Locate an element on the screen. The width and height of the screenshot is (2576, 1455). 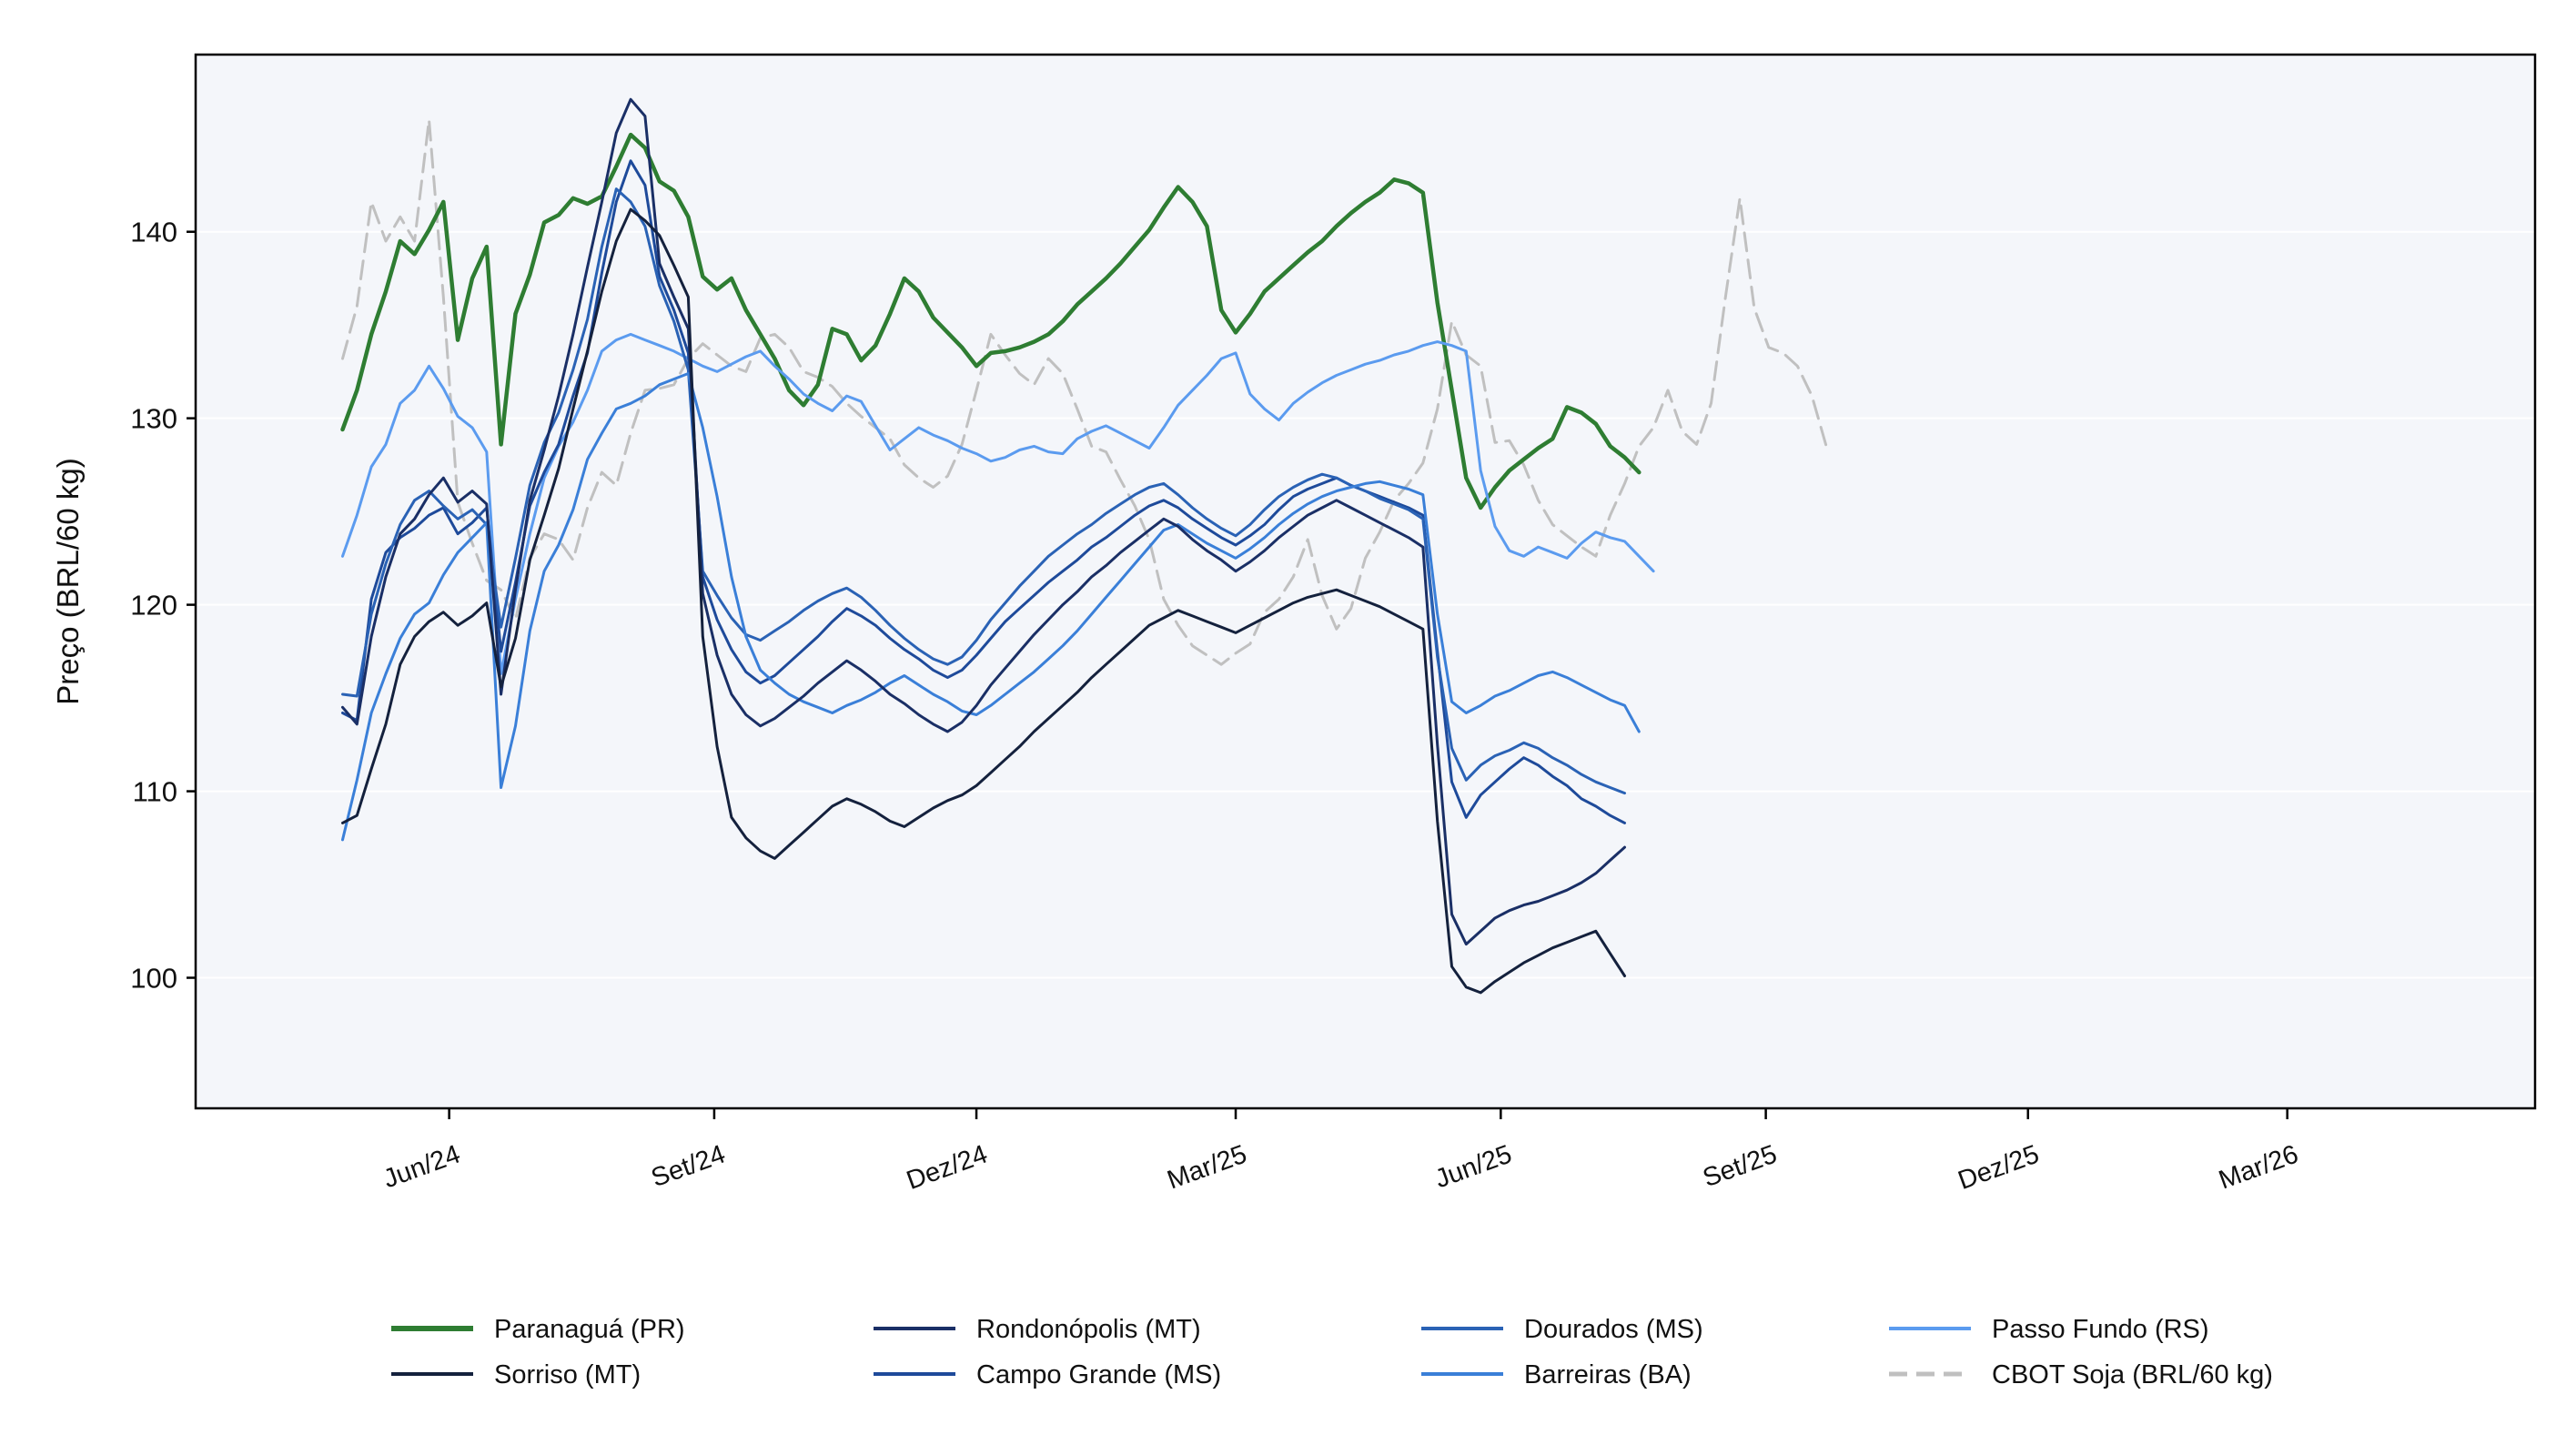
y-axis: 100 110 120 130 140 is located at coordinates (163, 606).